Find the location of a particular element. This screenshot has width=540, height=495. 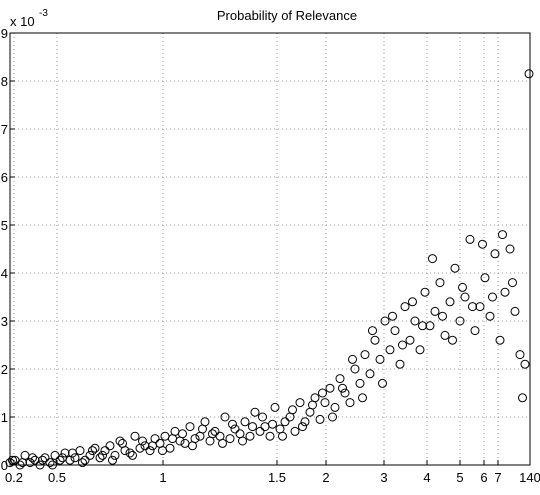

chart-title: Probability of Relevance is located at coordinates (287, 15).